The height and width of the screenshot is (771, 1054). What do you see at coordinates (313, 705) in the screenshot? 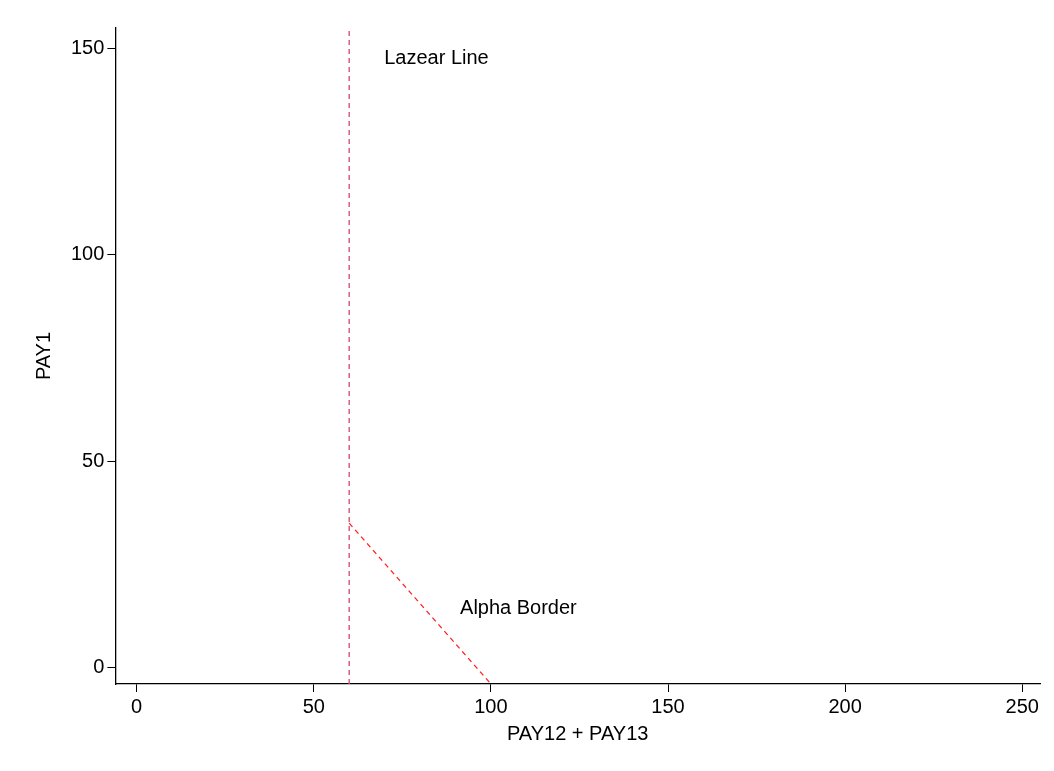
I see `x-tick-label: 50` at bounding box center [313, 705].